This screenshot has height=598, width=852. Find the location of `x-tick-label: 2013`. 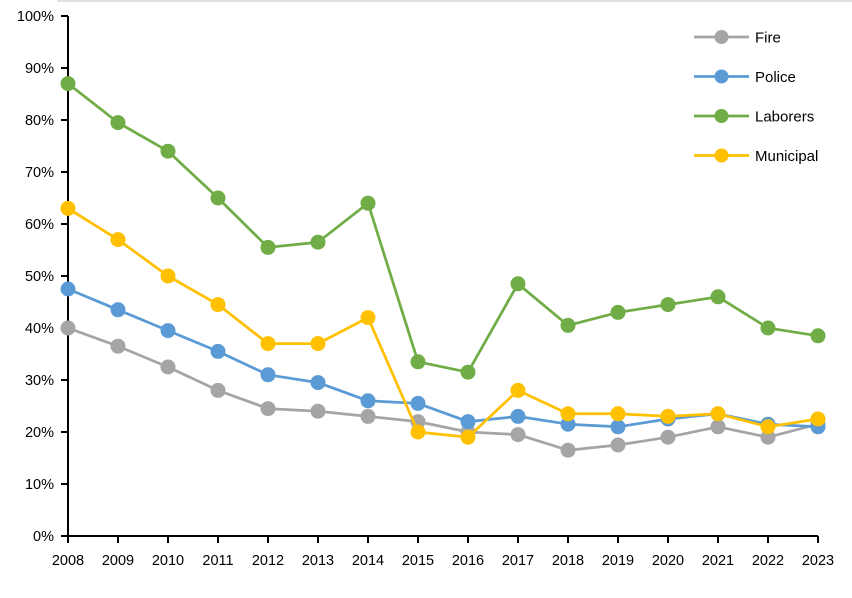

x-tick-label: 2013 is located at coordinates (318, 561).